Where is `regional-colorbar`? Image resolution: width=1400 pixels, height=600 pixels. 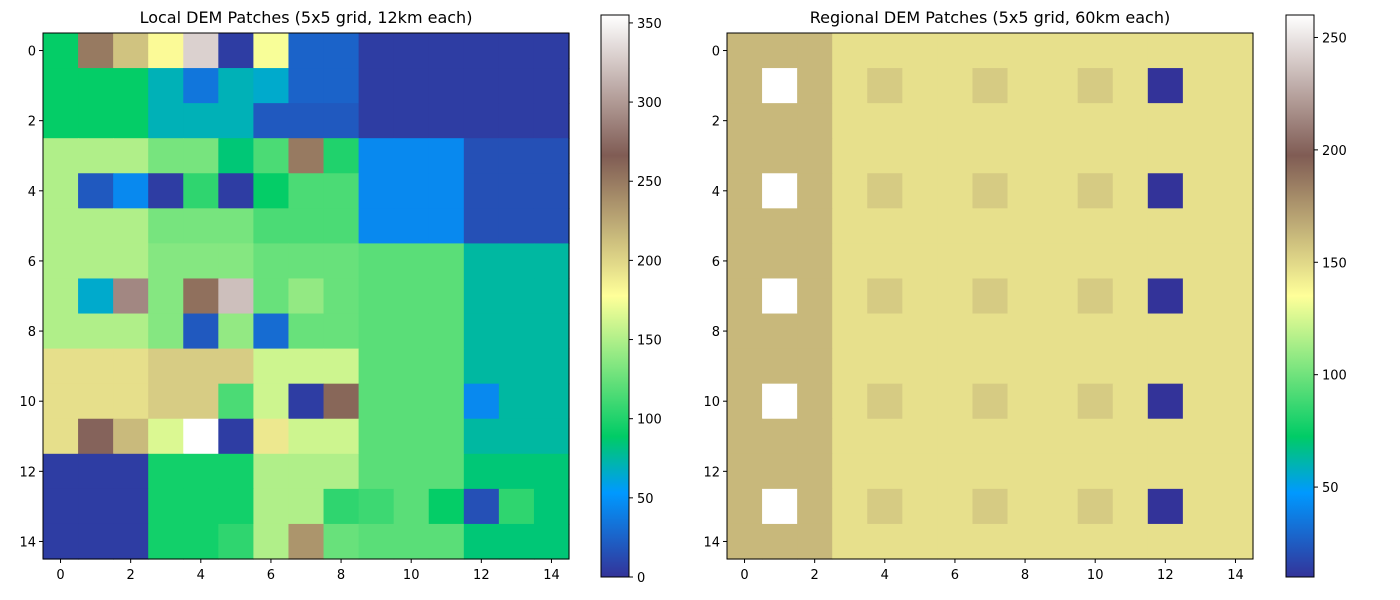 regional-colorbar is located at coordinates (1300, 296).